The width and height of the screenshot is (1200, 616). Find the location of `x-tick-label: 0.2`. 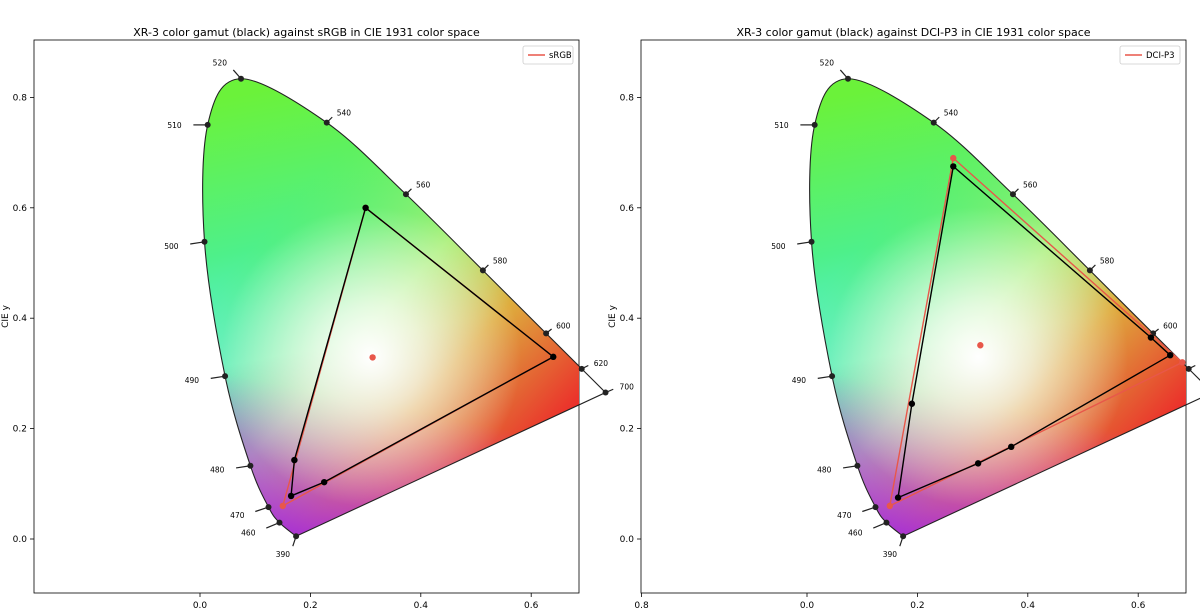

x-tick-label: 0.2 is located at coordinates (917, 606).